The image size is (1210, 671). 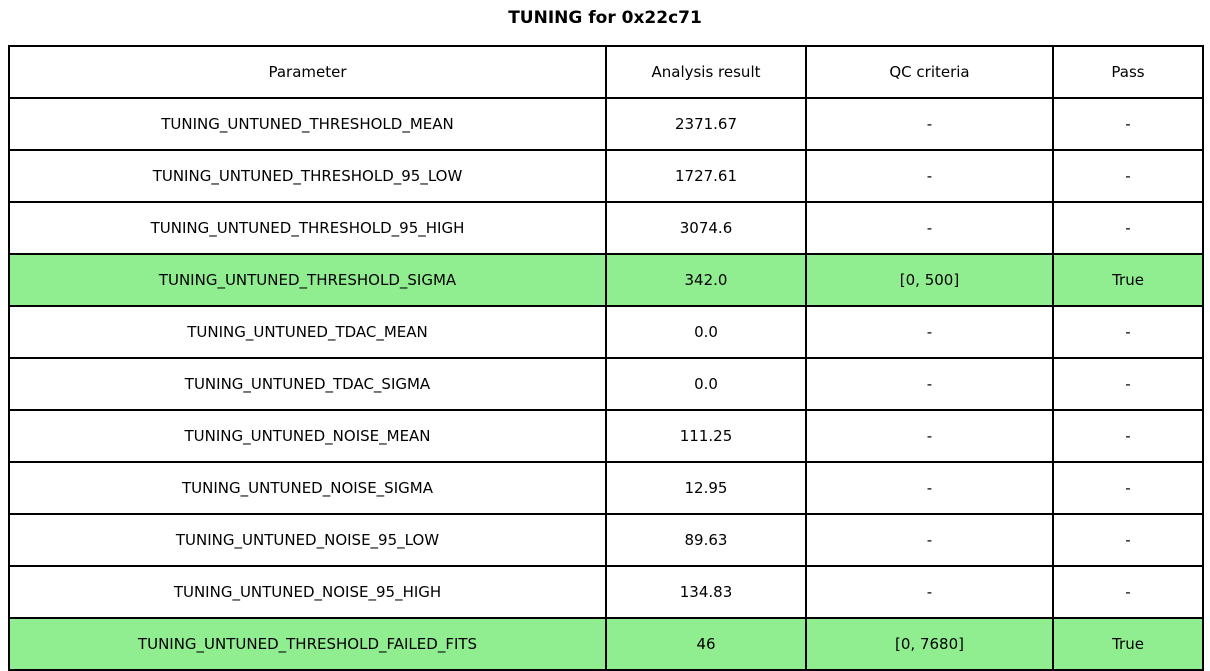 What do you see at coordinates (706, 228) in the screenshot?
I see `result-cell: 3074.6` at bounding box center [706, 228].